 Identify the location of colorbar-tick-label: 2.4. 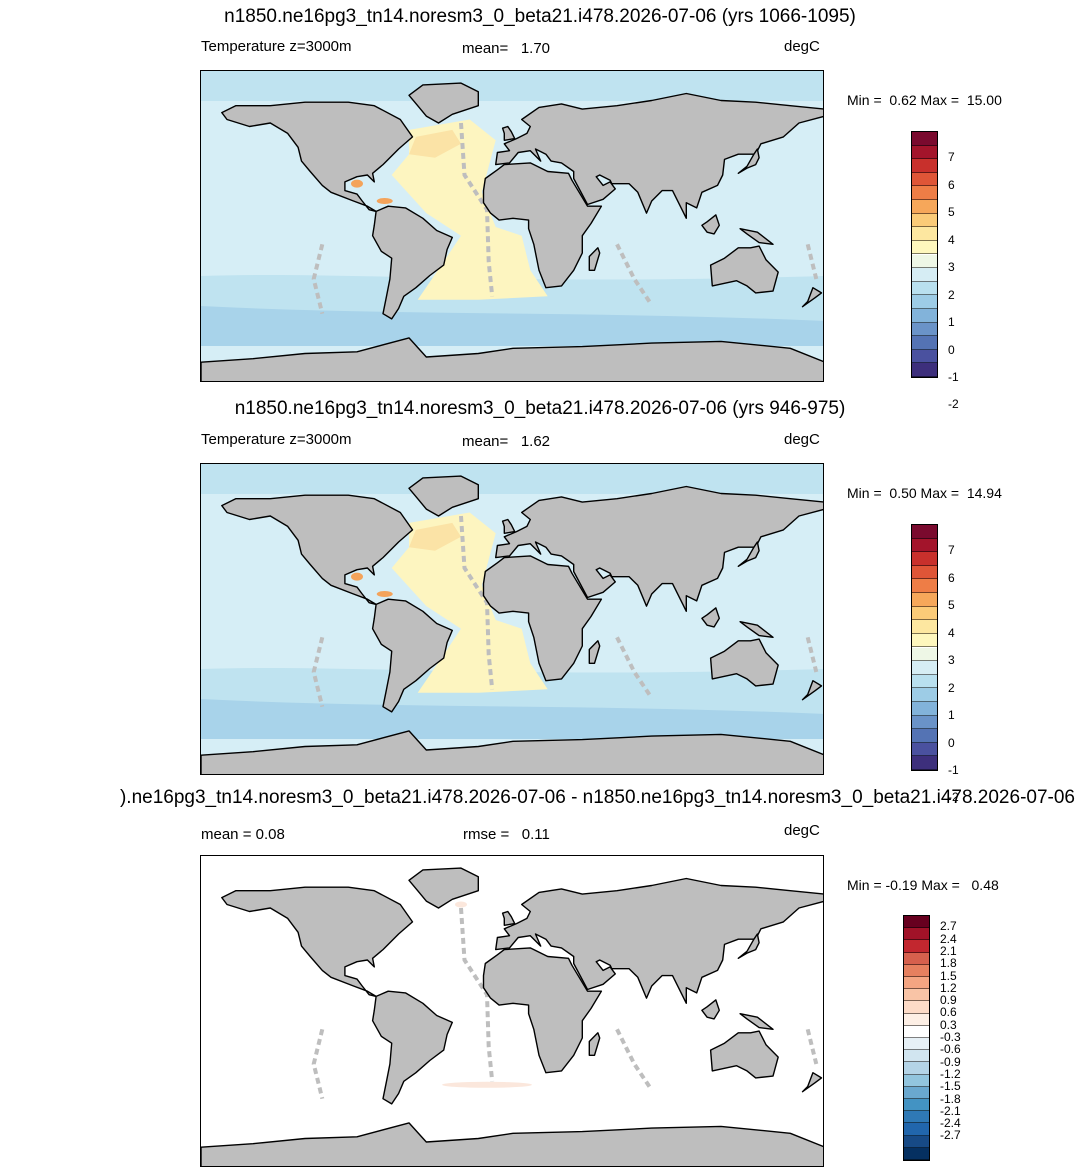
(948, 938).